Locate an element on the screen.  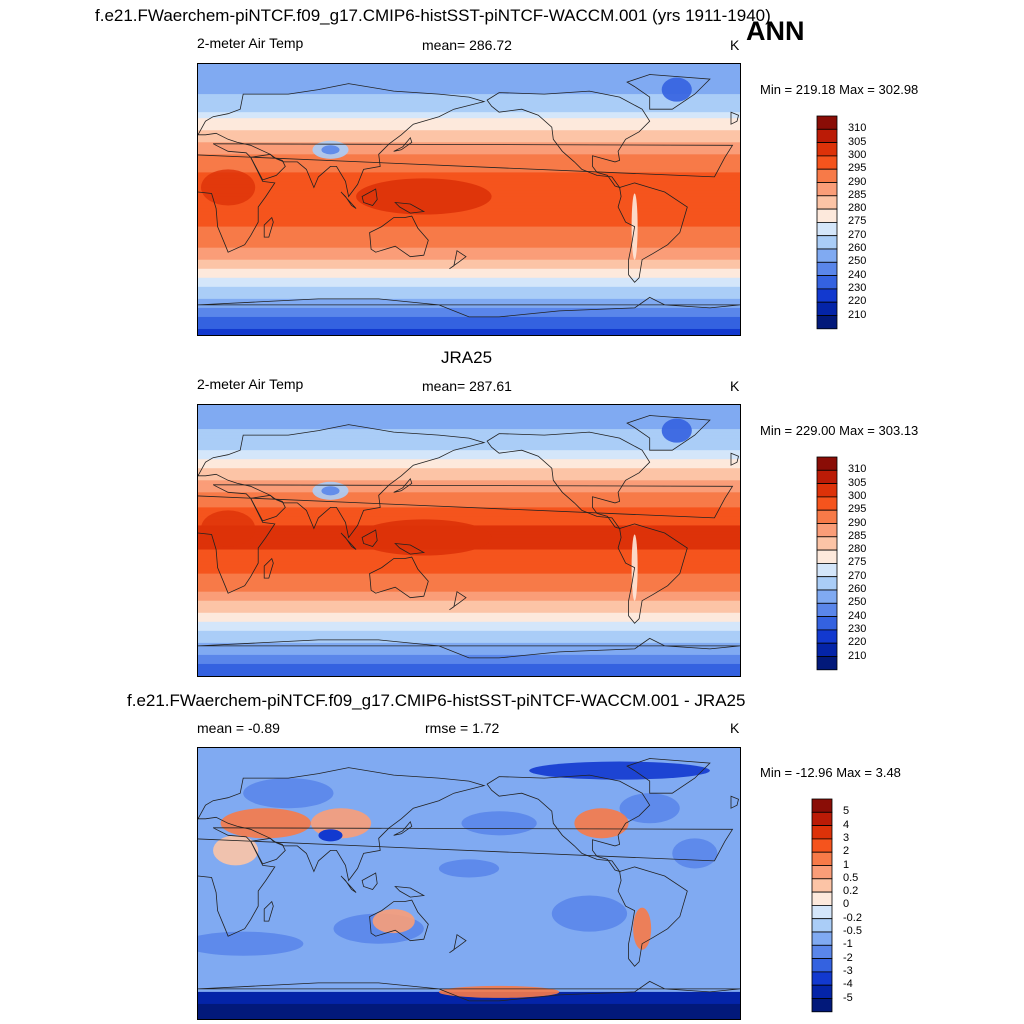
difference-map-svg is located at coordinates (469, 883).